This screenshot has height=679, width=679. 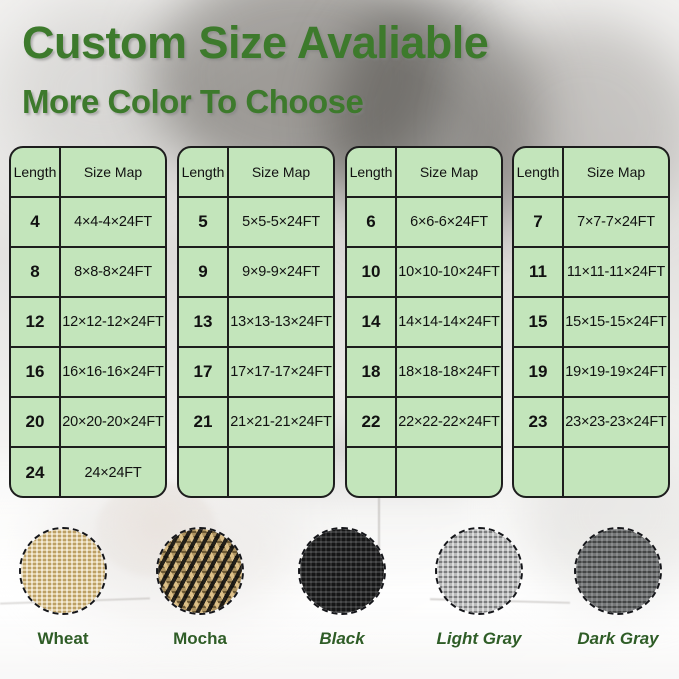 I want to click on table-row: 8 8×8-8×24FT, so click(x=88, y=273).